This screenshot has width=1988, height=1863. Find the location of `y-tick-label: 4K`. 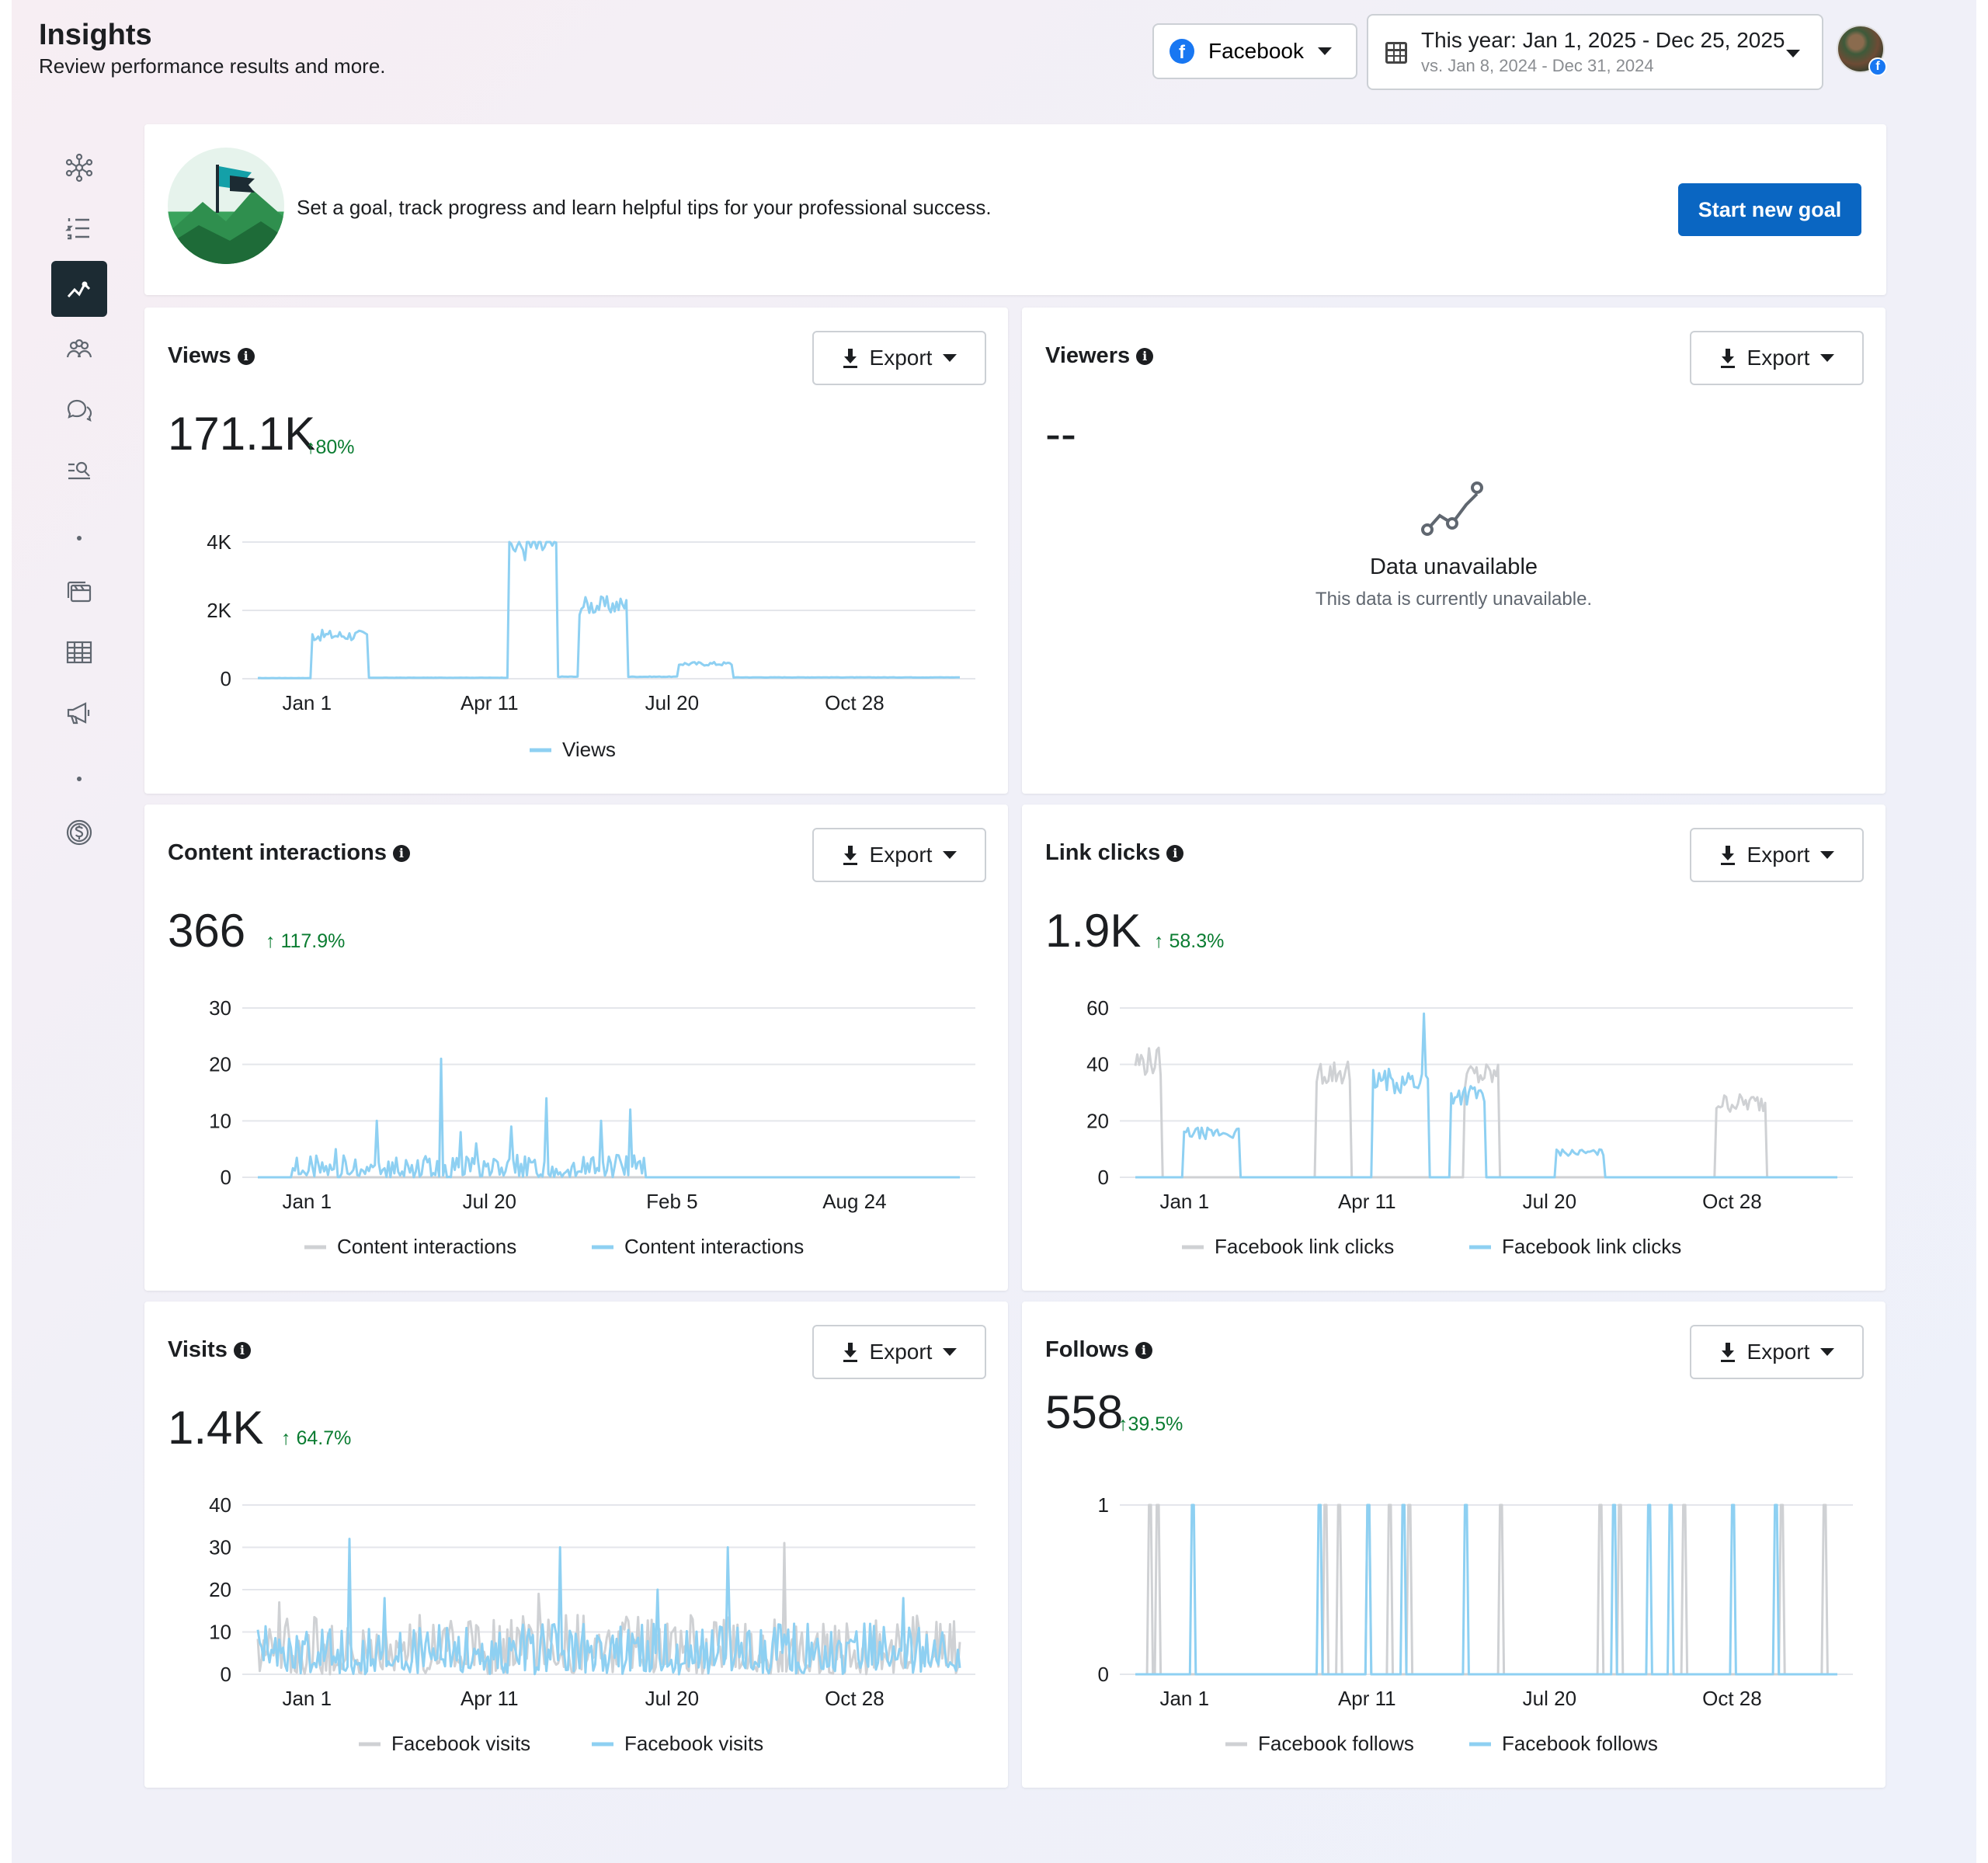

y-tick-label: 4K is located at coordinates (219, 542).